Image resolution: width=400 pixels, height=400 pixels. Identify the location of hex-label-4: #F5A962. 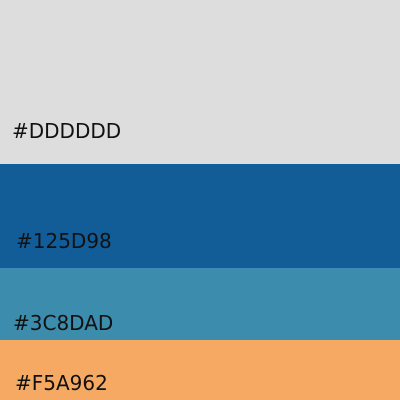
(61, 383).